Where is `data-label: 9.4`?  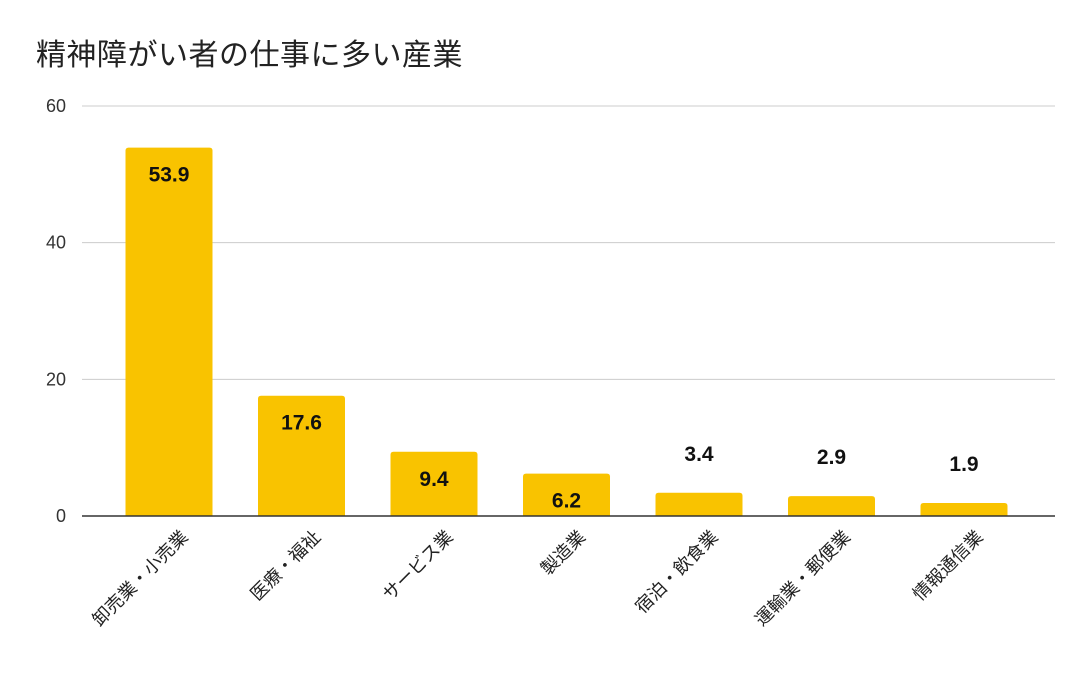
data-label: 9.4 is located at coordinates (434, 479).